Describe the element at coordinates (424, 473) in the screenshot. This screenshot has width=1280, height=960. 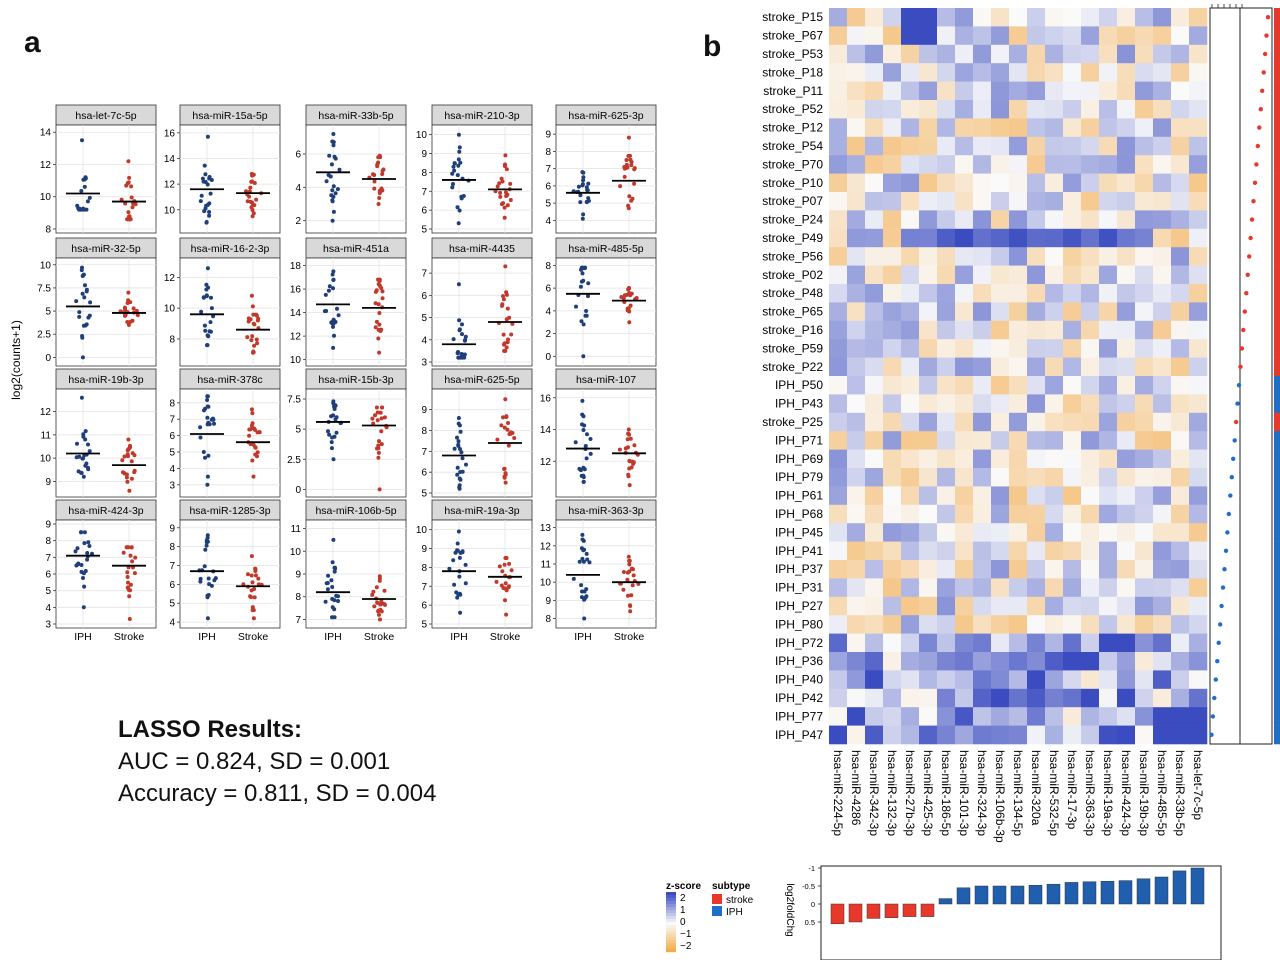
I see `y-tick-label: 6` at that location.